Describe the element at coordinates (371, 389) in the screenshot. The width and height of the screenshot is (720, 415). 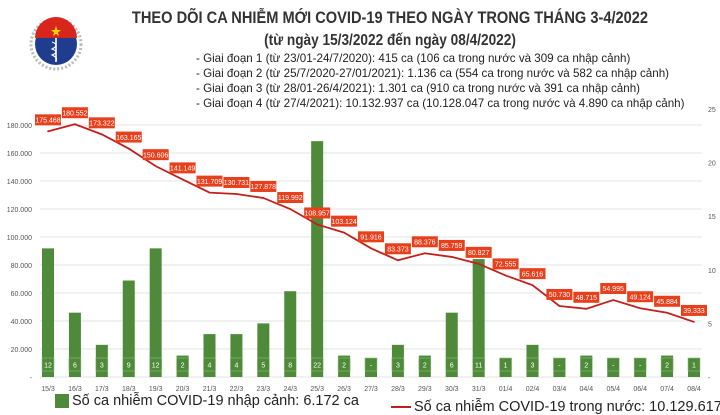
I see `x-tick-label: 27/3` at that location.